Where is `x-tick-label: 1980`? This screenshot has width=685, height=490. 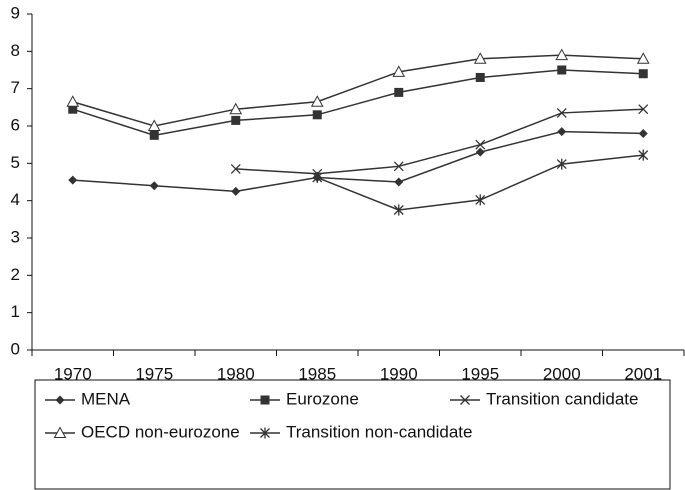
x-tick-label: 1980 is located at coordinates (236, 373).